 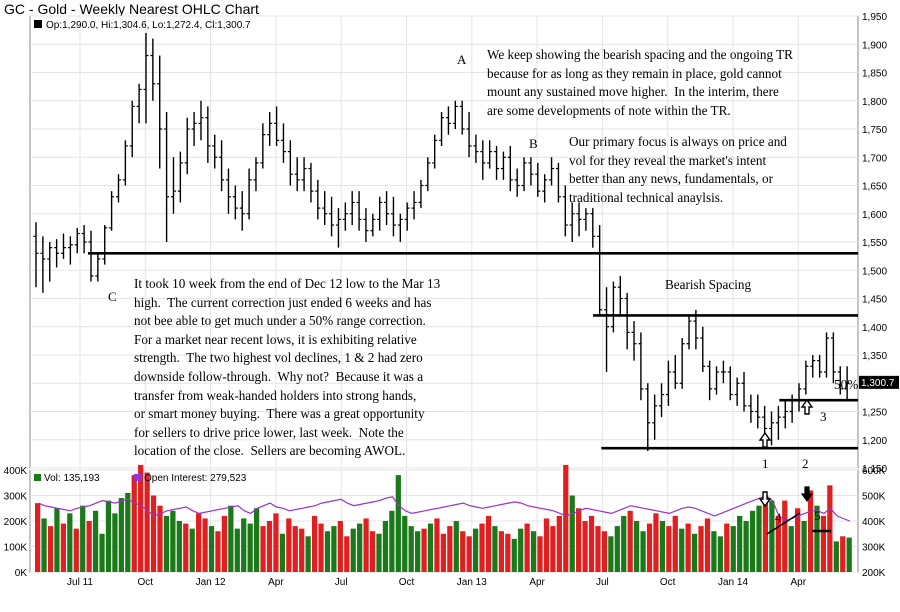 I want to click on volume-left-tick: 0K, so click(x=21, y=573).